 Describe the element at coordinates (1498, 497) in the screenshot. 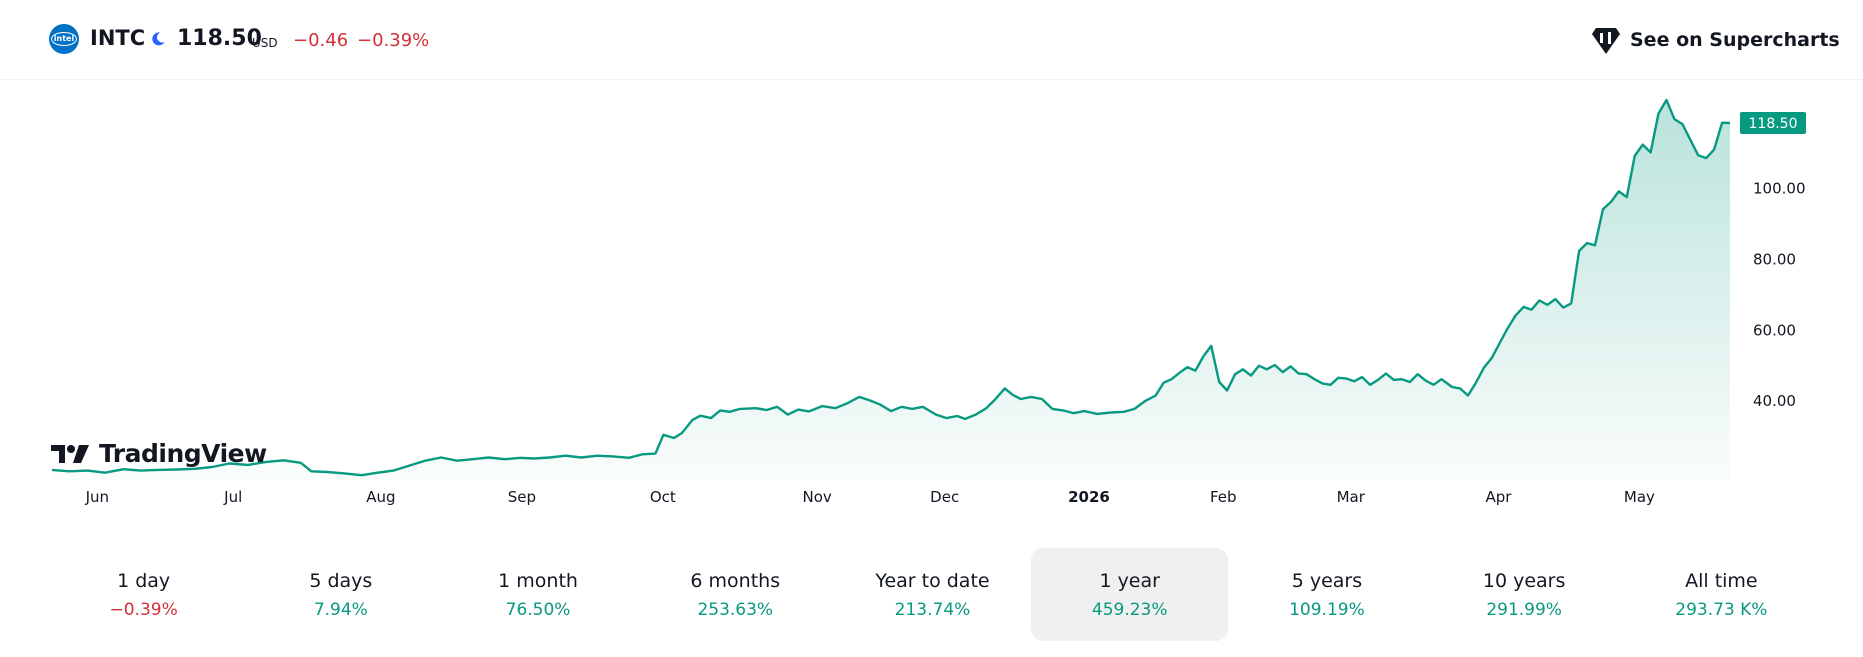

I see `x-axis-tick-label: Apr` at that location.